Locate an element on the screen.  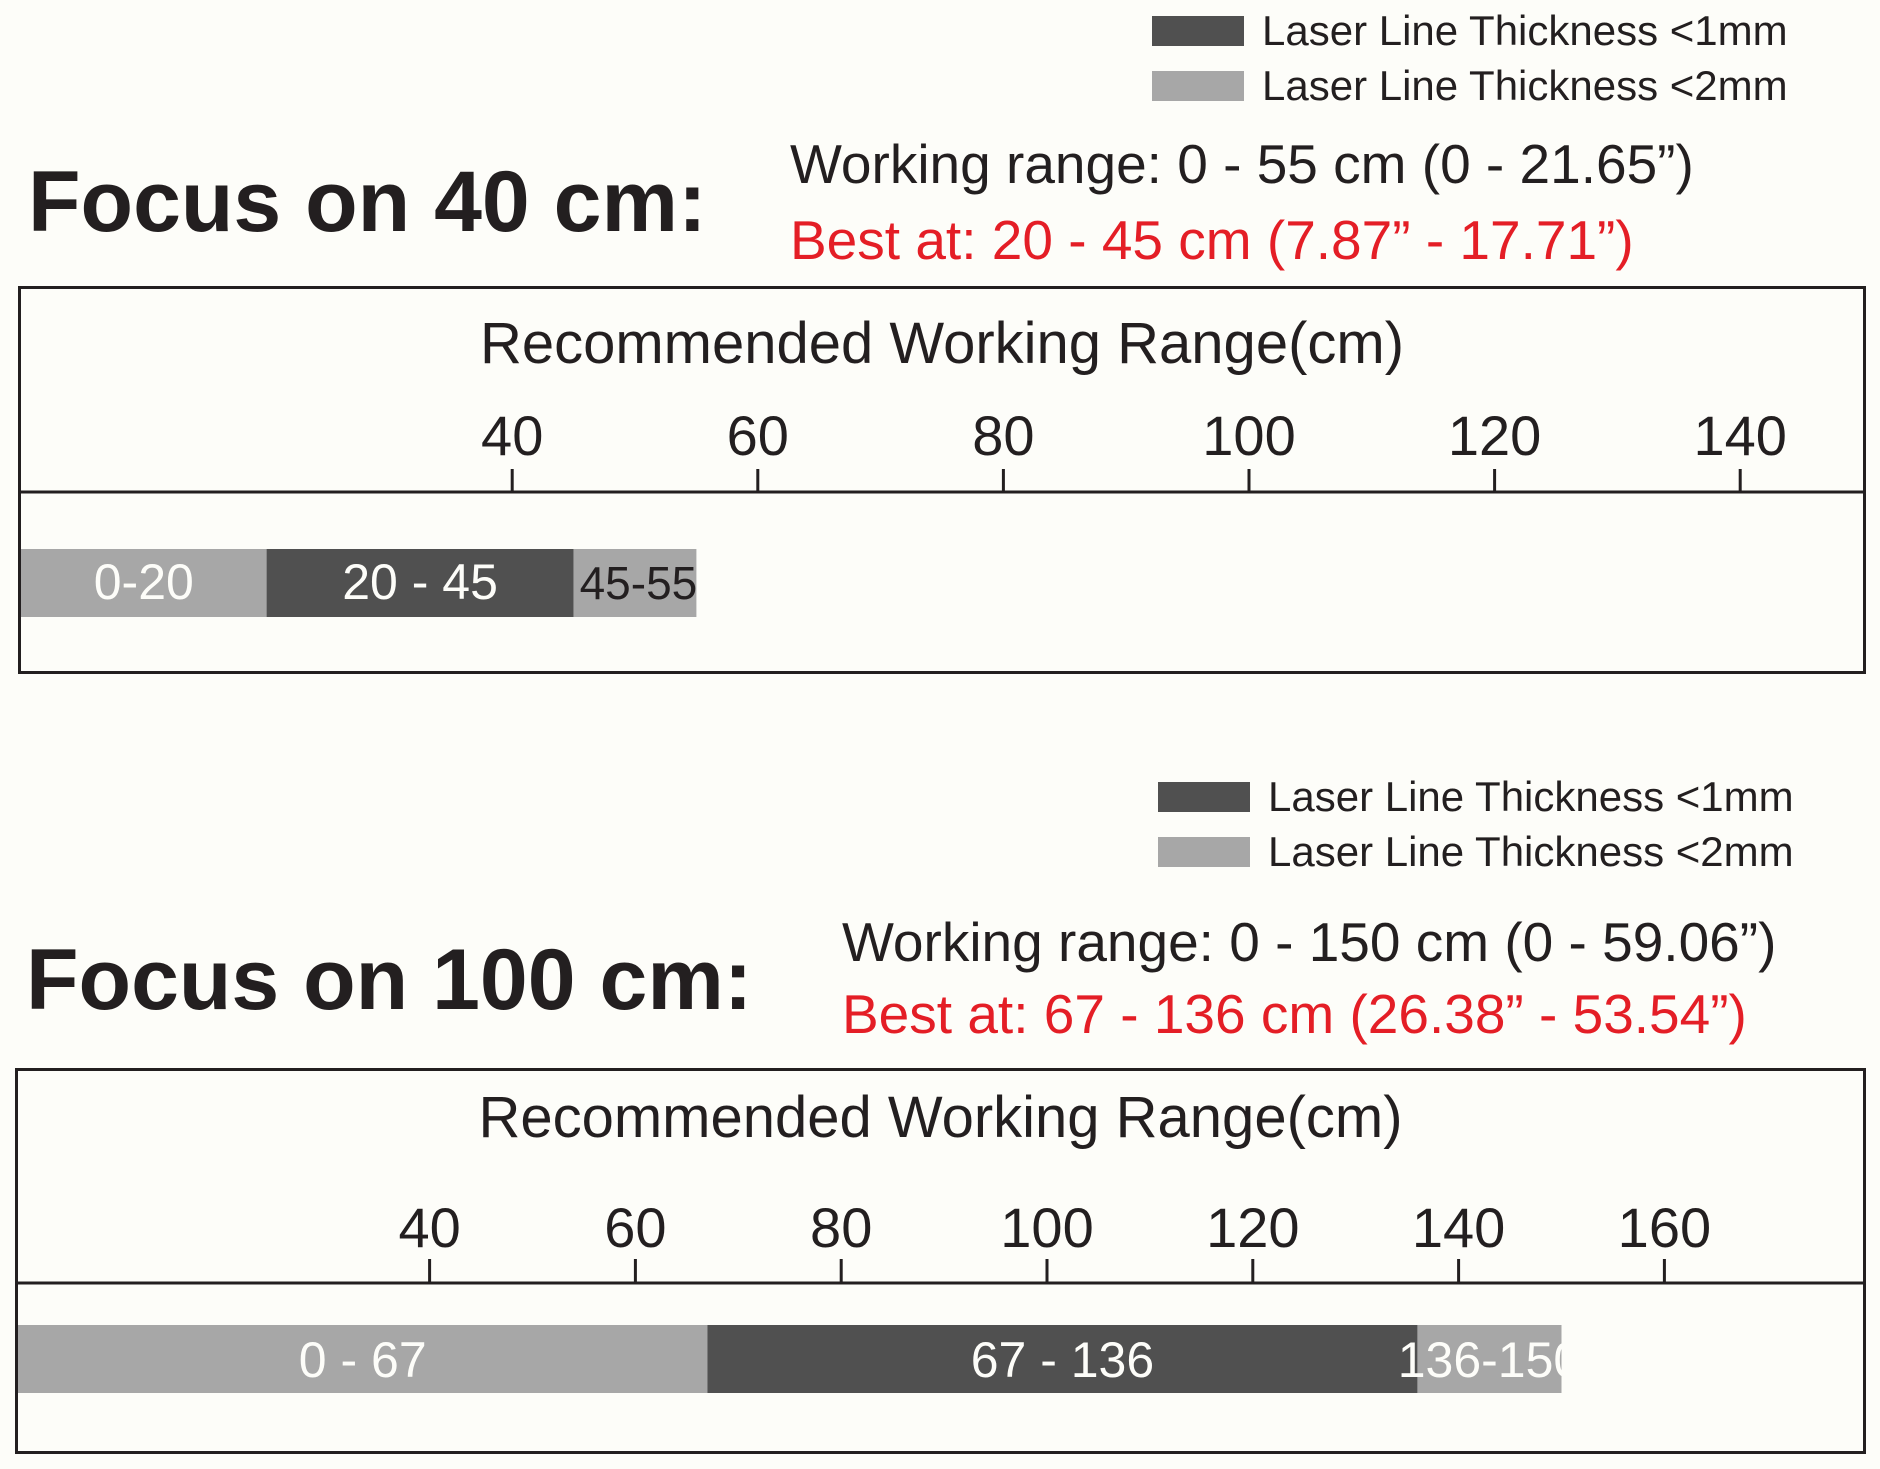
focus-title: Focus on 100 cm: is located at coordinates (389, 980).